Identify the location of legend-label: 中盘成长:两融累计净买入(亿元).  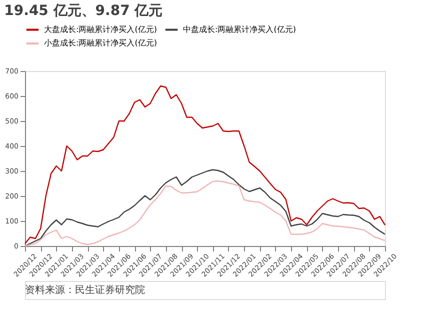
(239, 29).